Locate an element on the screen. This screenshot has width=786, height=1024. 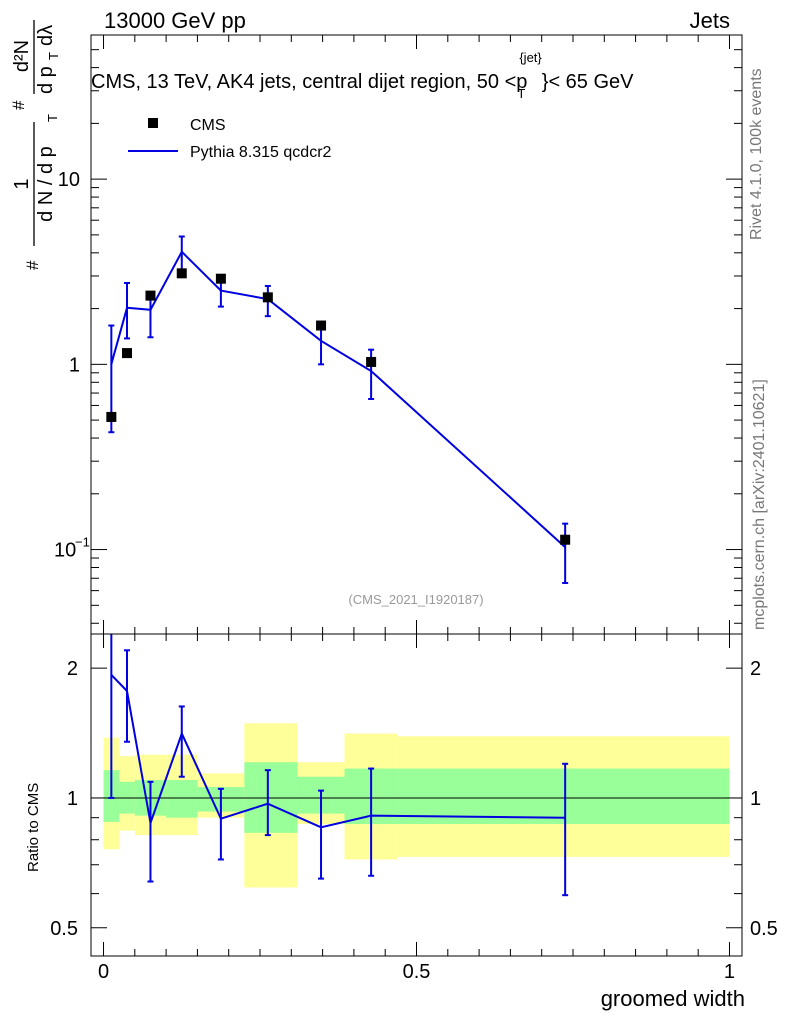
ratio-y-axis-label: Ratio to CMS is located at coordinates (33, 827).